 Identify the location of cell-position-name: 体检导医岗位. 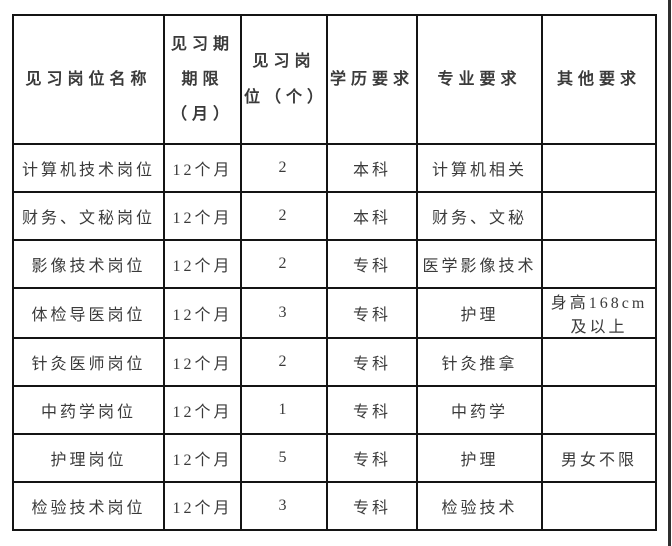
(88, 313).